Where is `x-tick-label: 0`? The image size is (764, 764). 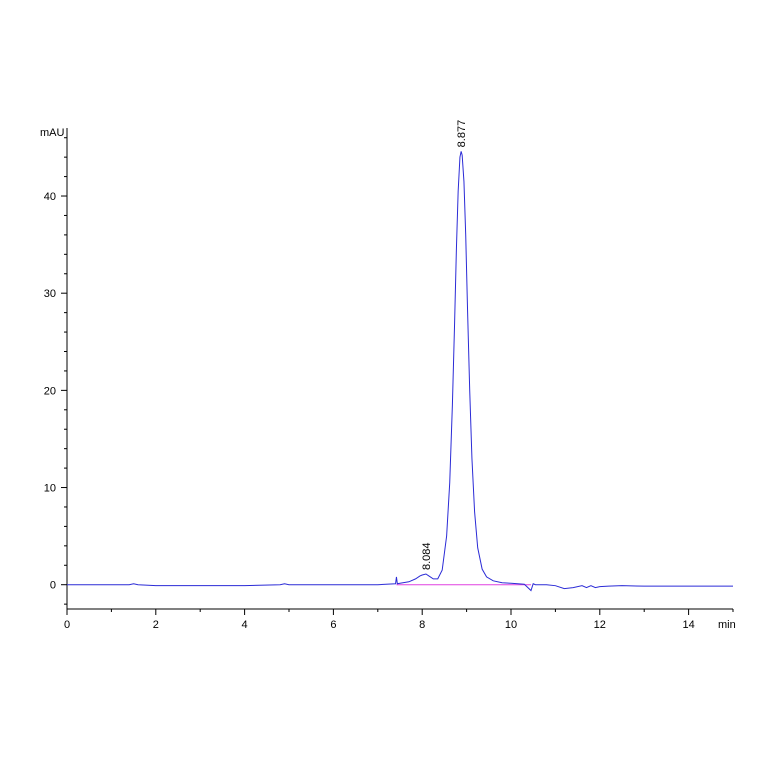 x-tick-label: 0 is located at coordinates (67, 625).